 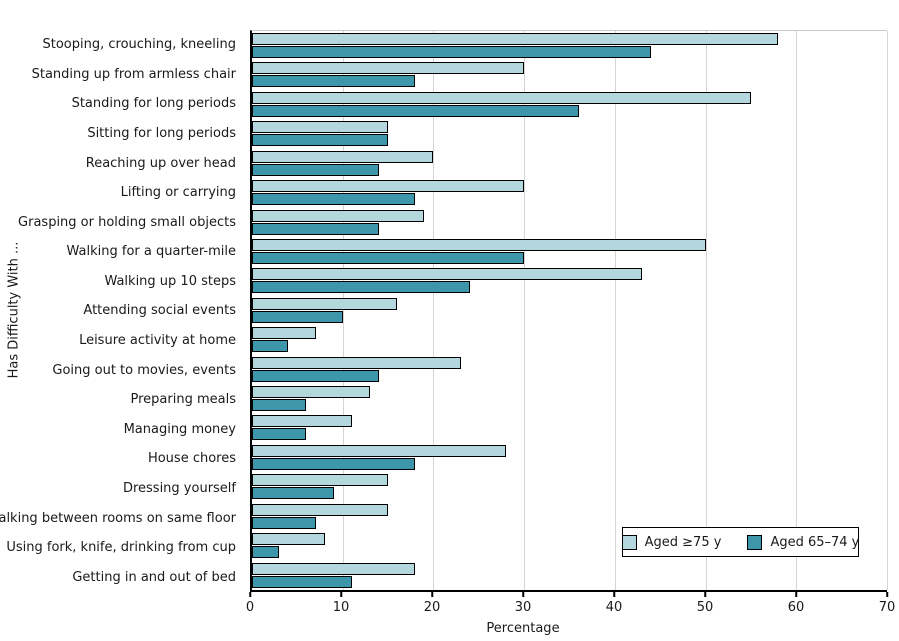 I want to click on legend-item: Aged 65–74 y, so click(x=803, y=542).